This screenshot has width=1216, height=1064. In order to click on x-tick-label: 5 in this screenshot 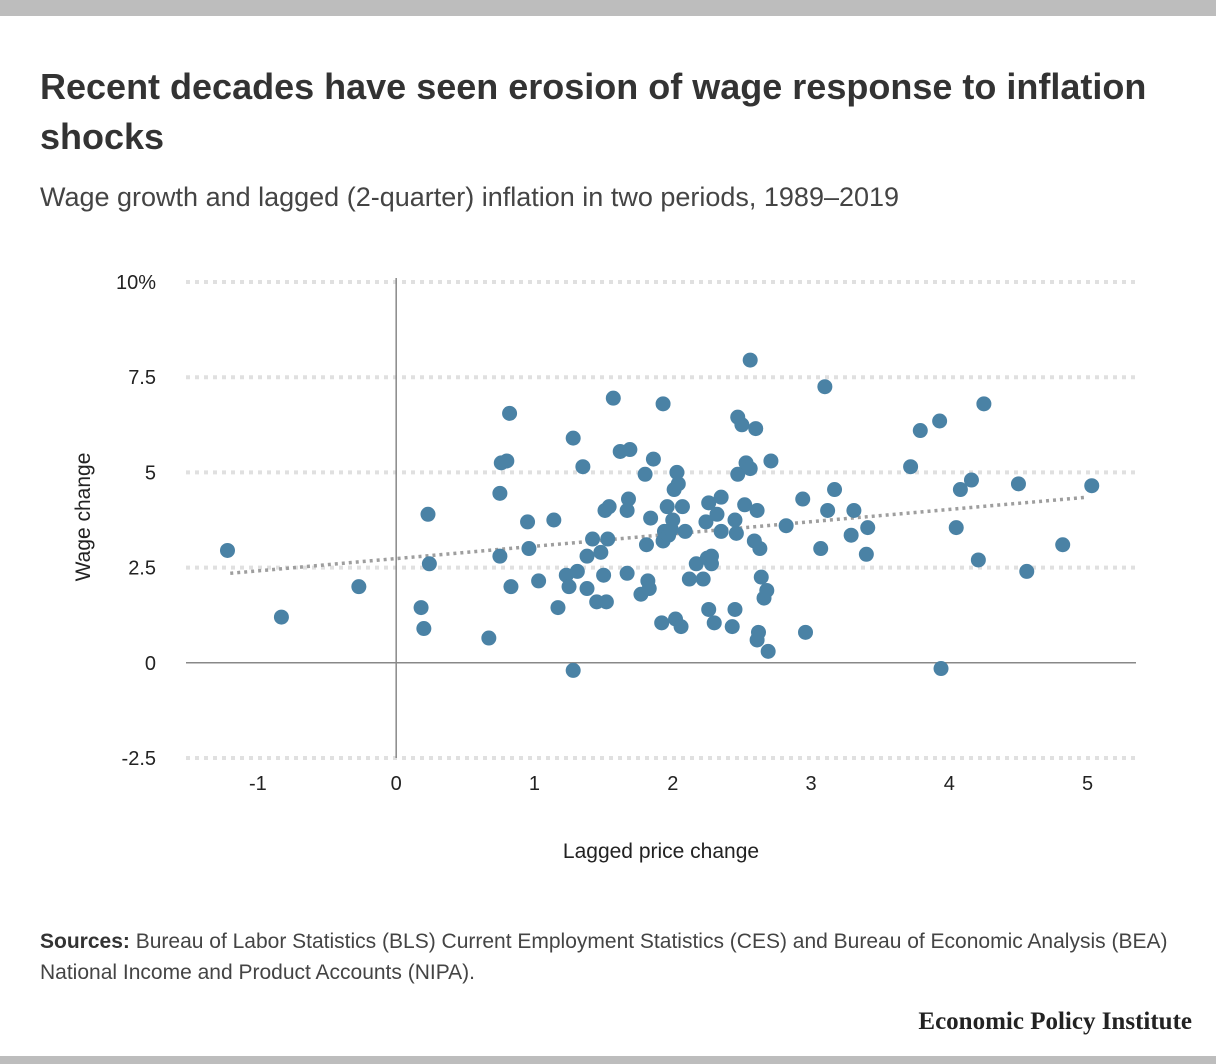, I will do `click(1087, 784)`.